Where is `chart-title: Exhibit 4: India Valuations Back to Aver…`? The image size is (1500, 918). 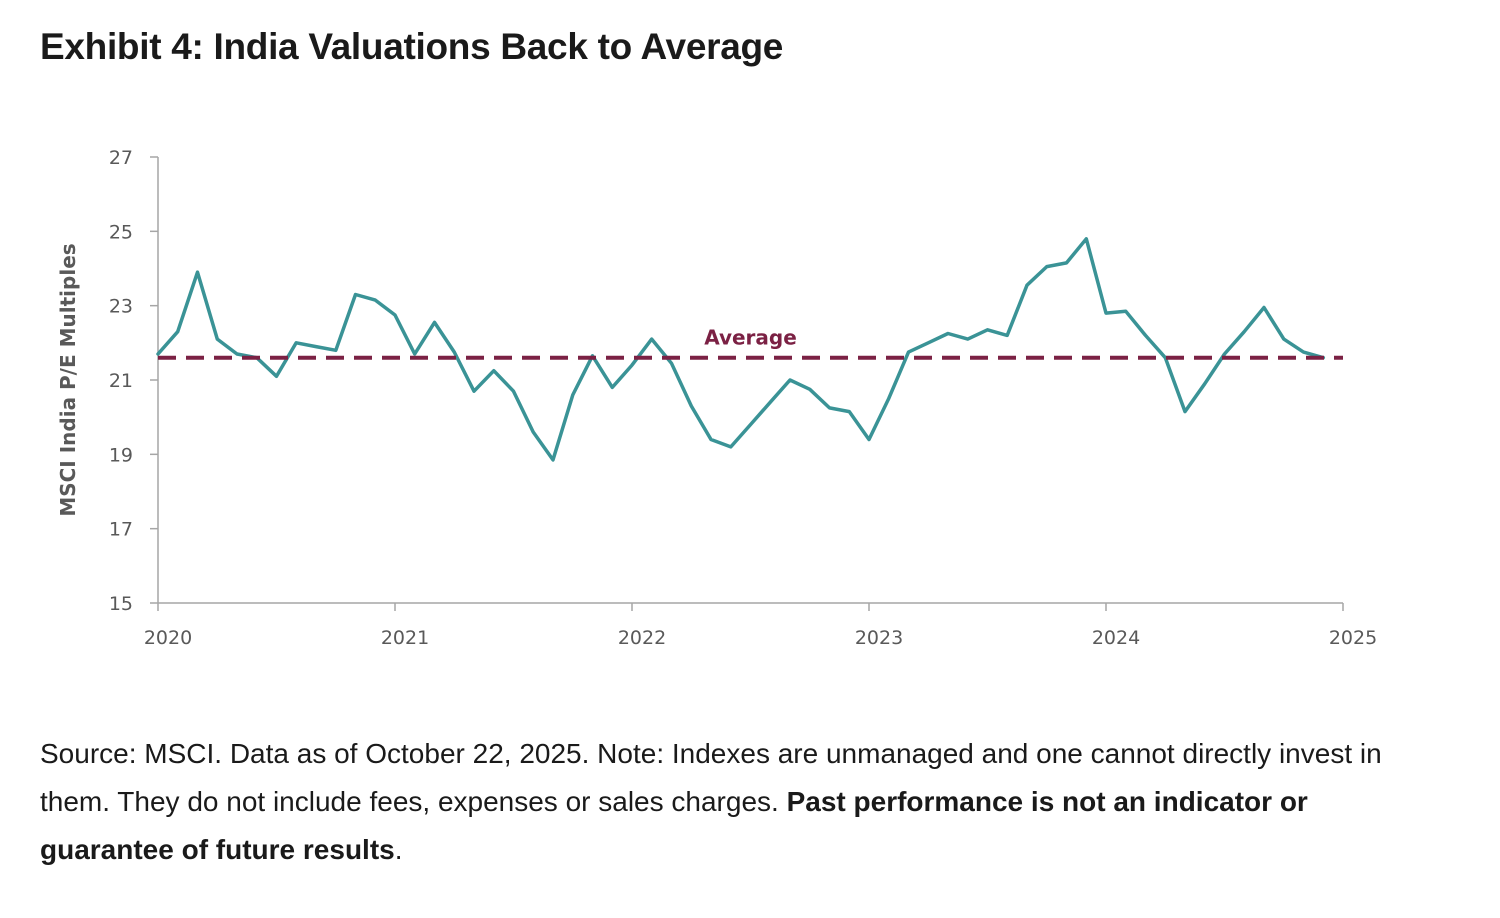
chart-title: Exhibit 4: India Valuations Back to Aver… is located at coordinates (412, 46).